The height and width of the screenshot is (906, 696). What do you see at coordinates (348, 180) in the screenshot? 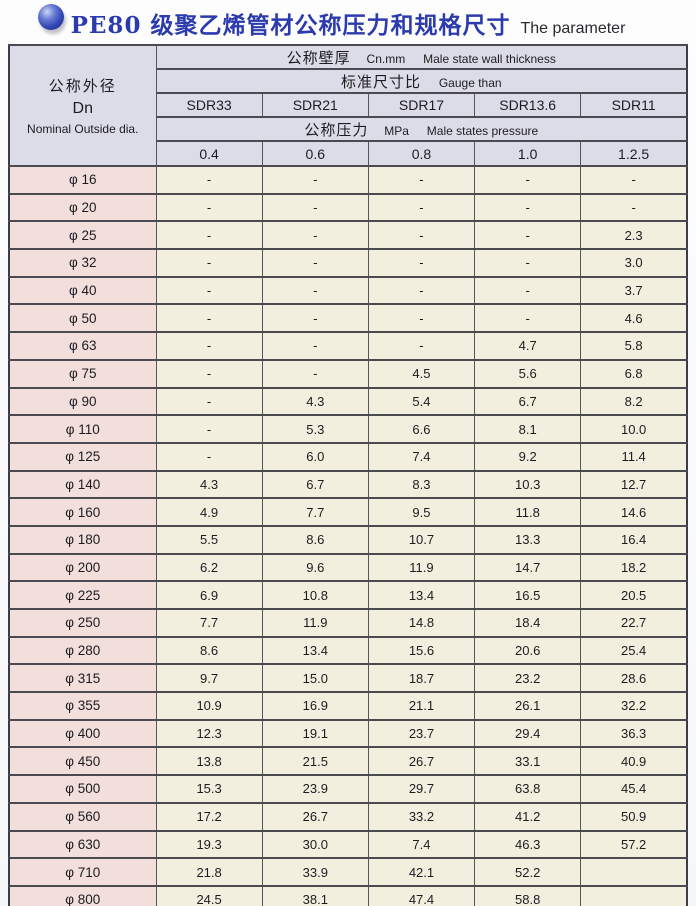
I see `table-row: φ 16- - - - -` at bounding box center [348, 180].